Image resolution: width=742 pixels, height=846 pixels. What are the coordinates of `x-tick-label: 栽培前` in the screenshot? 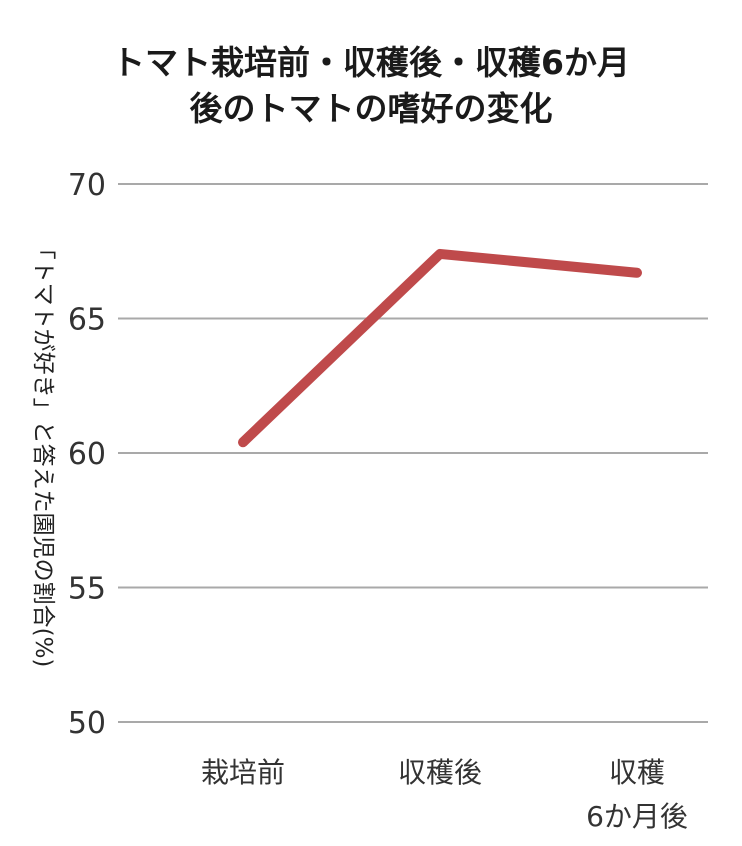 It's located at (243, 772).